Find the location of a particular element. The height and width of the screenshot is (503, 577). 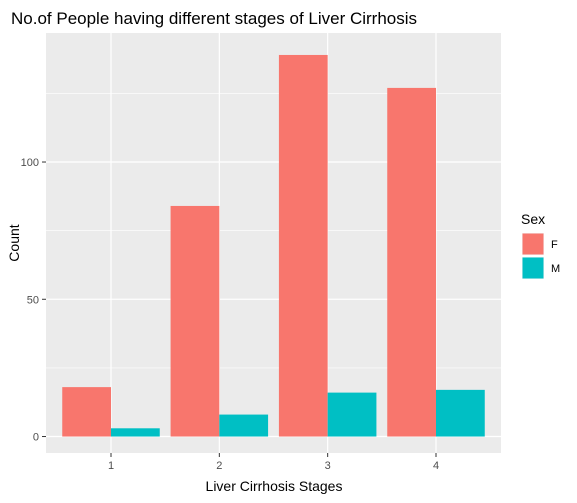

legend-key-m is located at coordinates (533, 268).